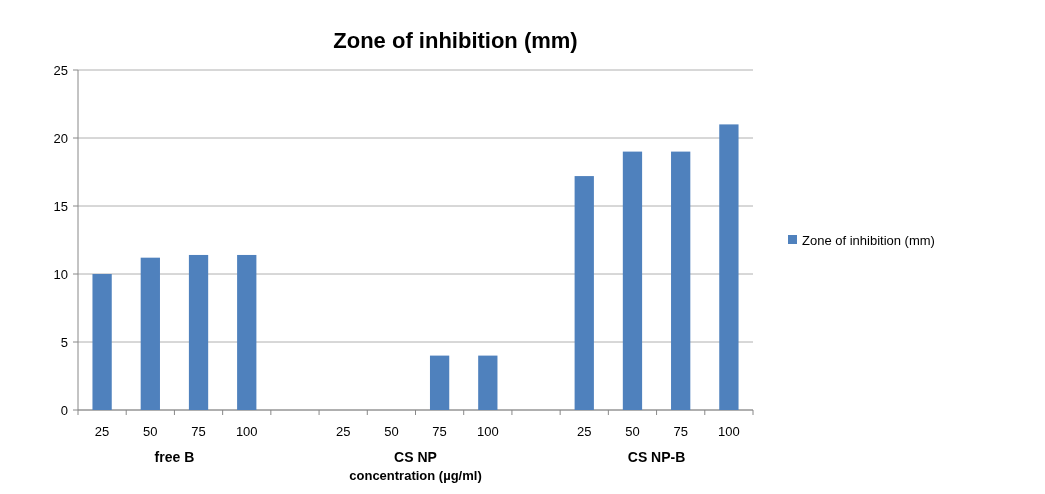 The image size is (1045, 494). Describe the element at coordinates (60, 274) in the screenshot. I see `y-tick-label: 10` at that location.